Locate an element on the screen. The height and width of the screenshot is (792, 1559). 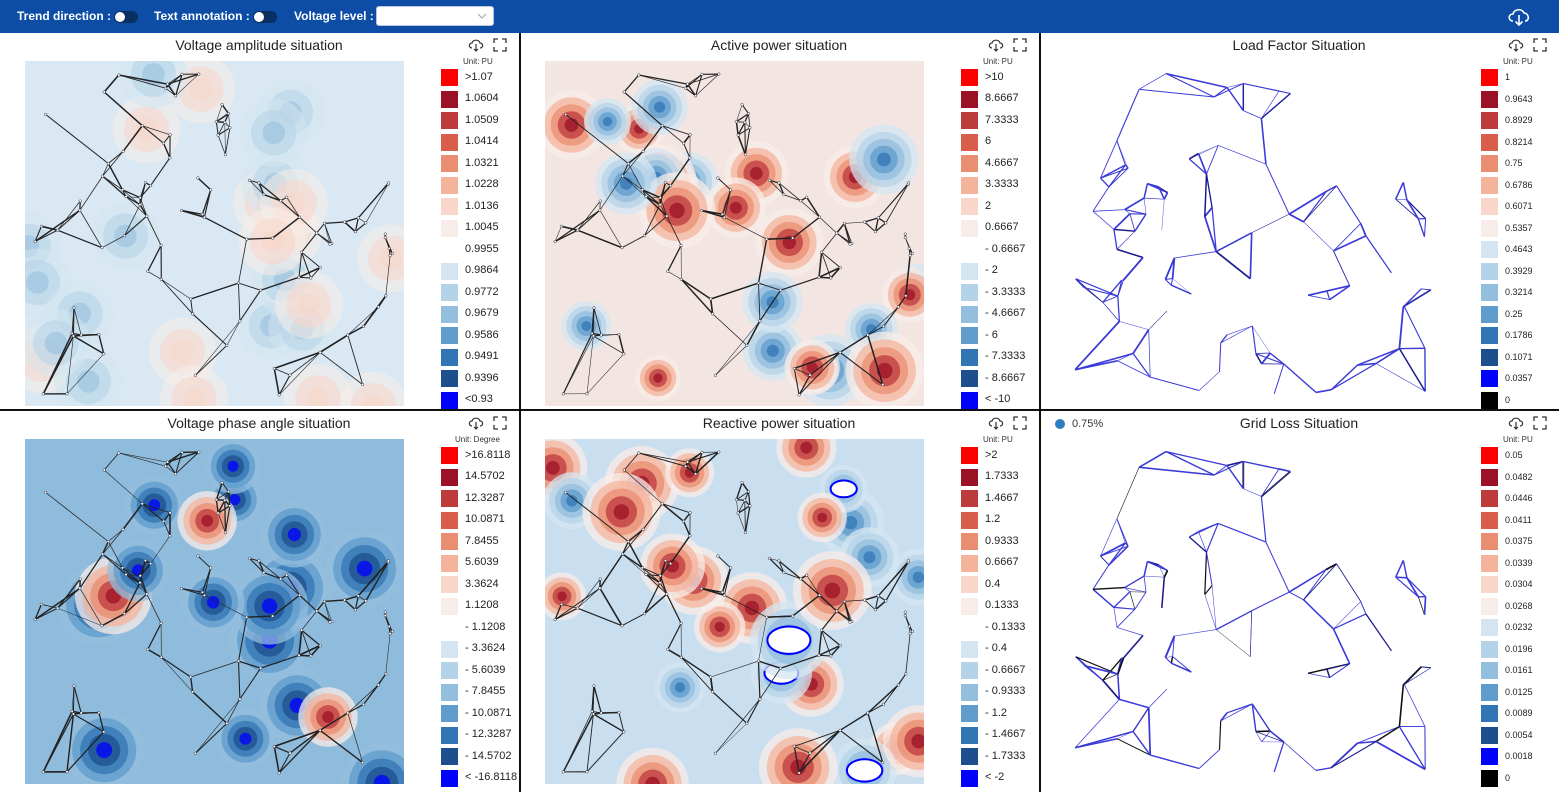
trend-direction-toggle is located at coordinates (126, 17).